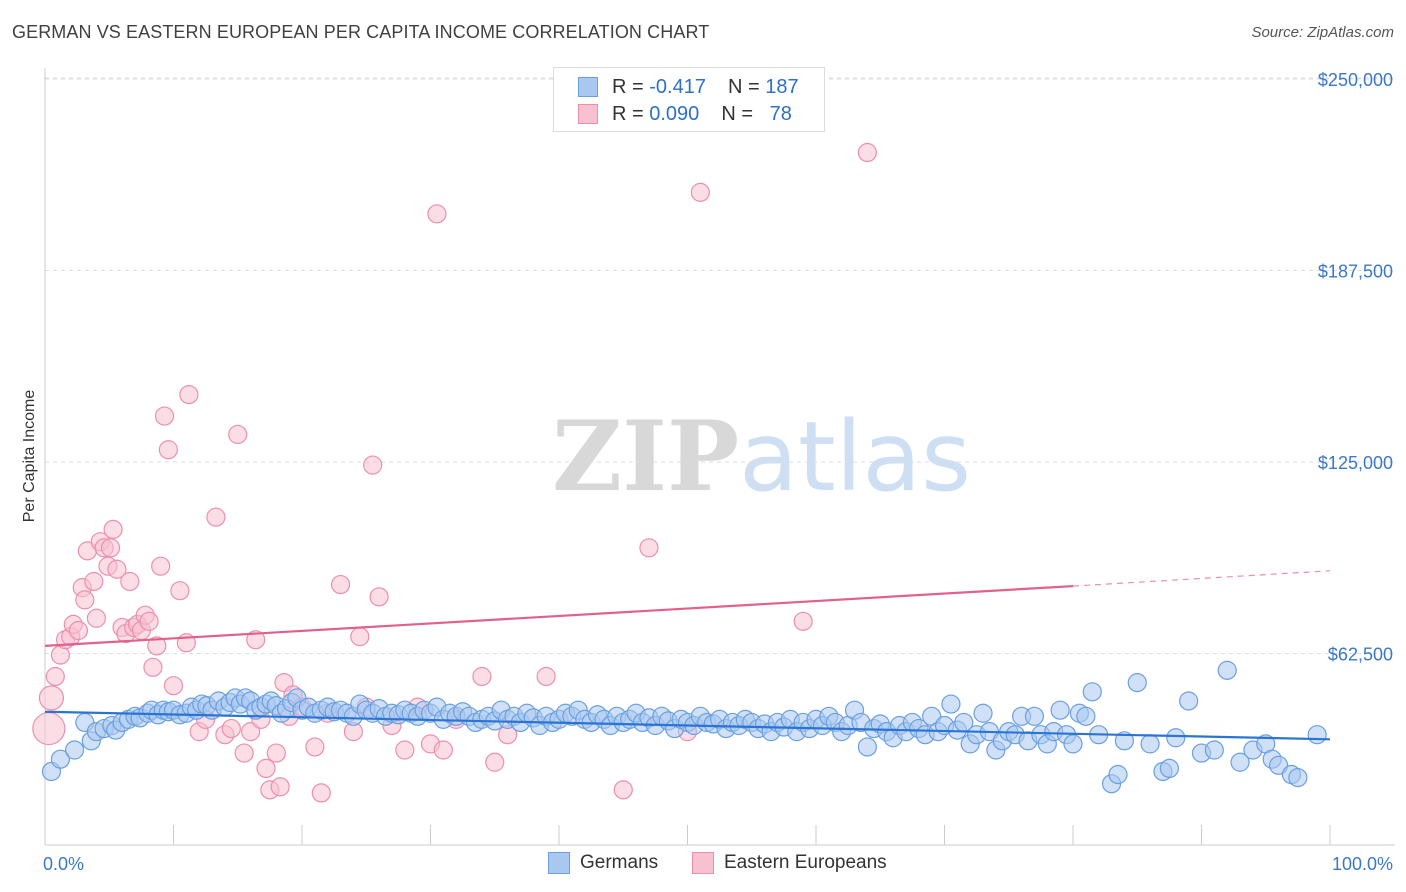 The width and height of the screenshot is (1406, 892). I want to click on watermark-atlas: atlas, so click(855, 457).